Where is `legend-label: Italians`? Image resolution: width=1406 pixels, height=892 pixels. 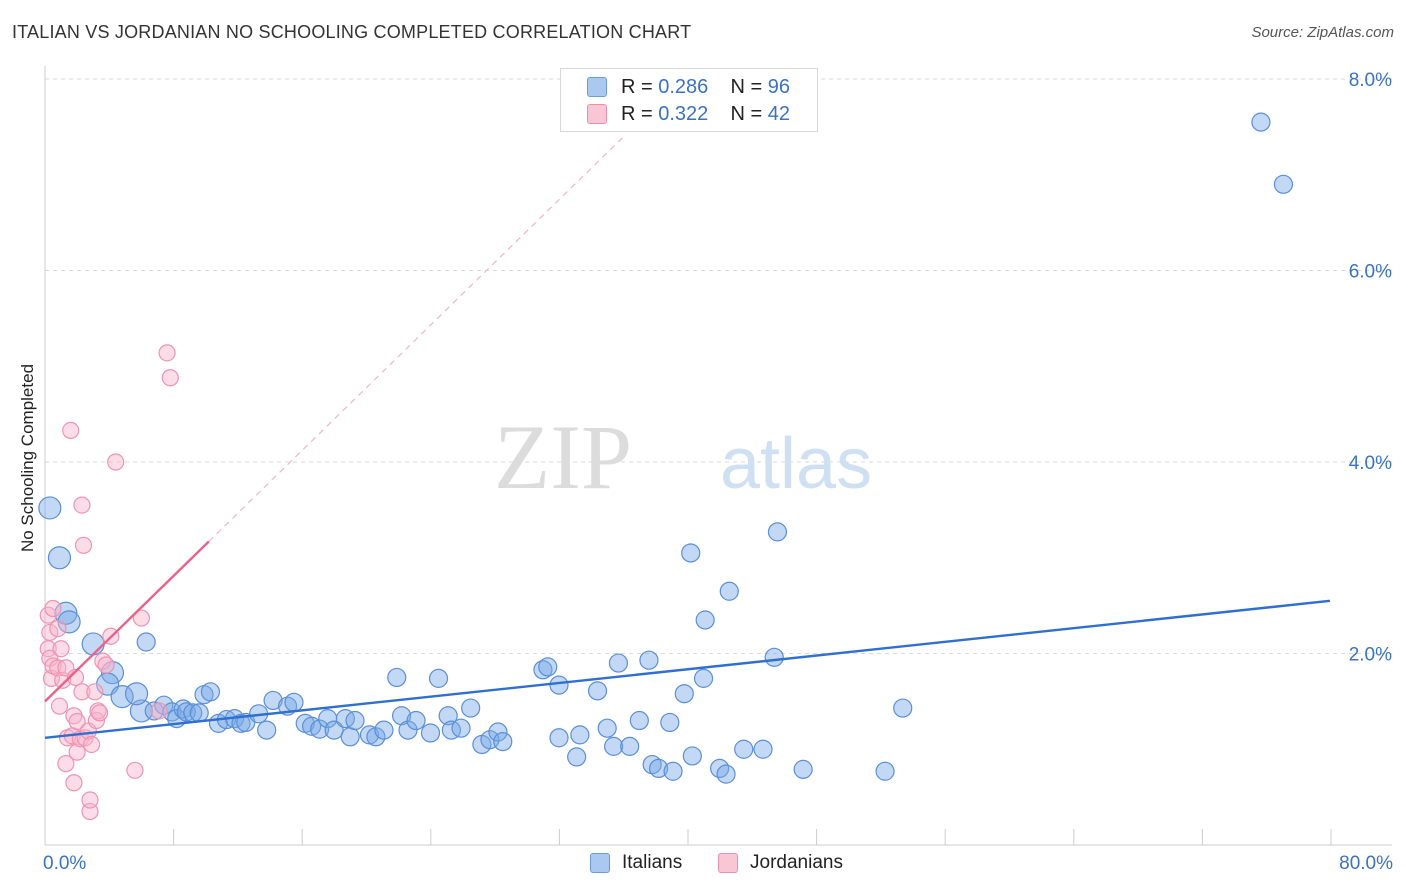
legend-label: Italians is located at coordinates (652, 862).